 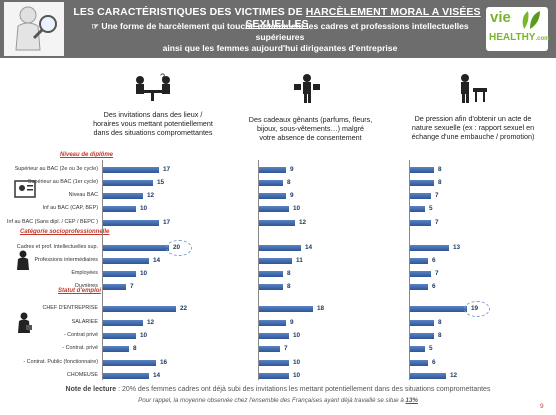 I want to click on bar-value: 16, so click(x=164, y=362).